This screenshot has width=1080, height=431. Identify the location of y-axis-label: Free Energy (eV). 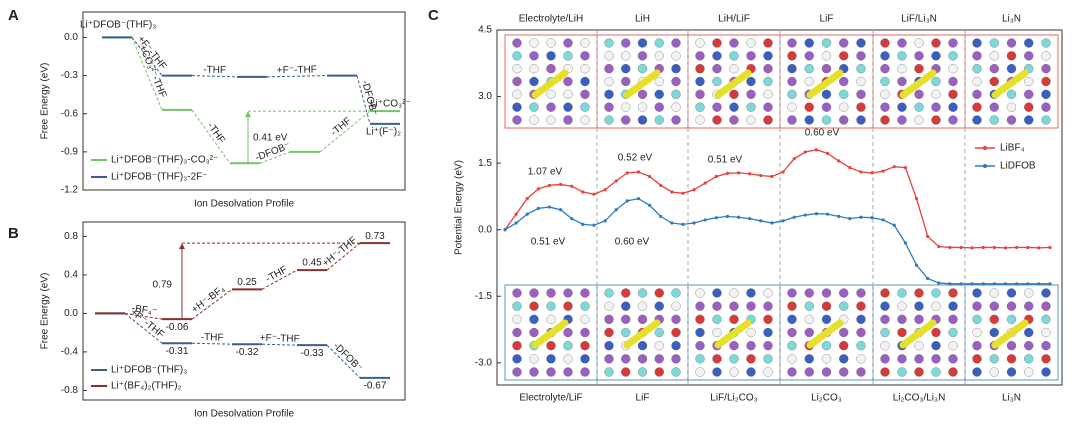
(45, 101).